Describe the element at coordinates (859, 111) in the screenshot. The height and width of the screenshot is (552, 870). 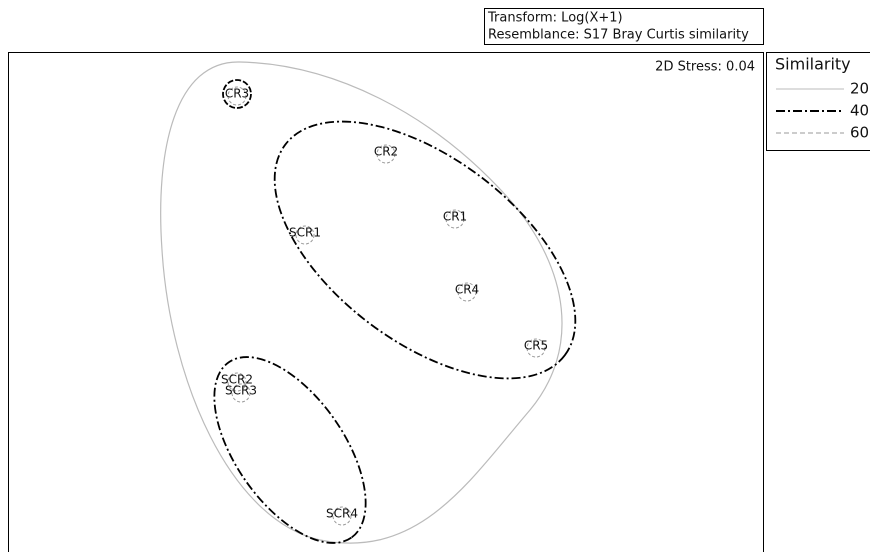
I see `legend-label: 40` at that location.